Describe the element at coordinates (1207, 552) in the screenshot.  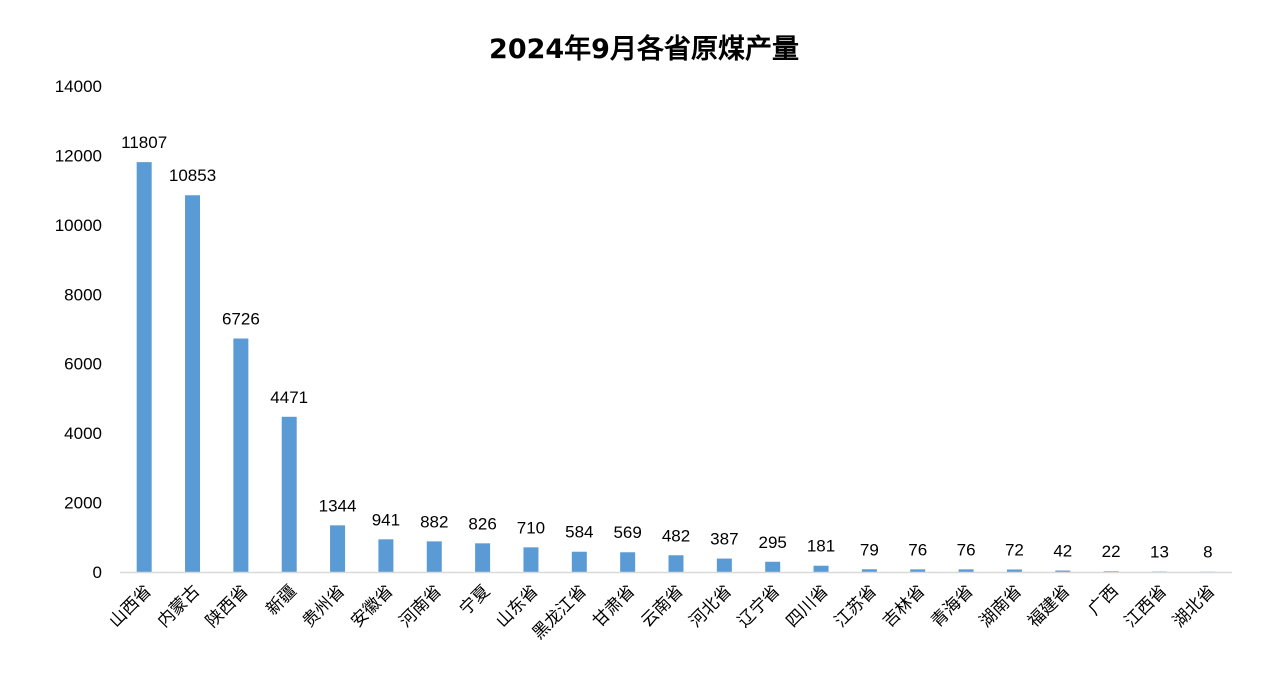
I see `data-label: 8` at that location.